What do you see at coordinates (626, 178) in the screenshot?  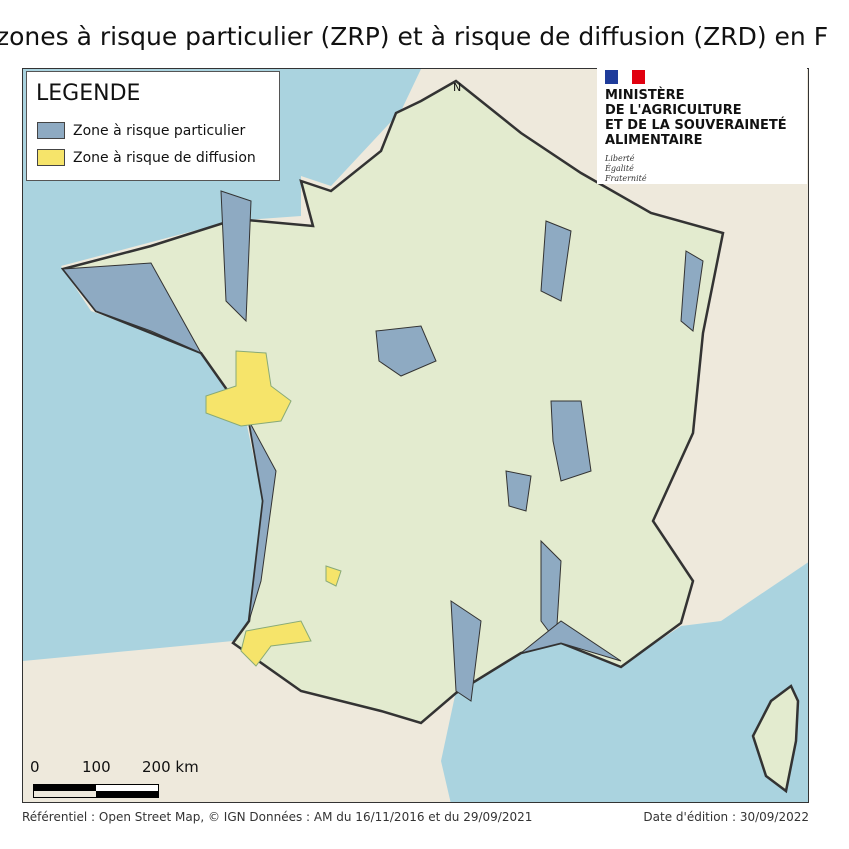 I see `motto-line: Fraternité` at bounding box center [626, 178].